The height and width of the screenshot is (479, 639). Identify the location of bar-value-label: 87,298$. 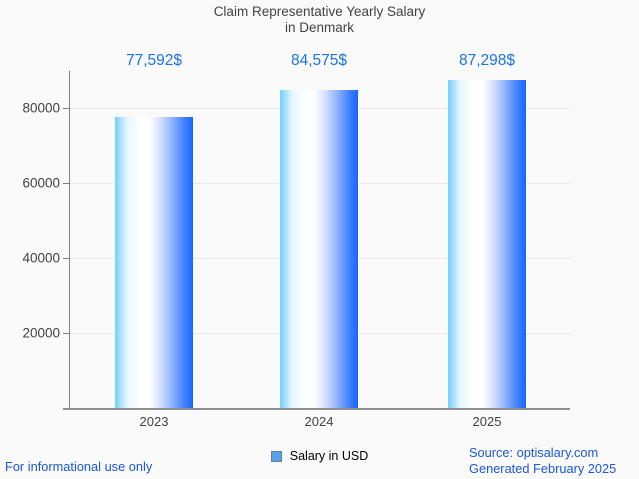
(487, 60).